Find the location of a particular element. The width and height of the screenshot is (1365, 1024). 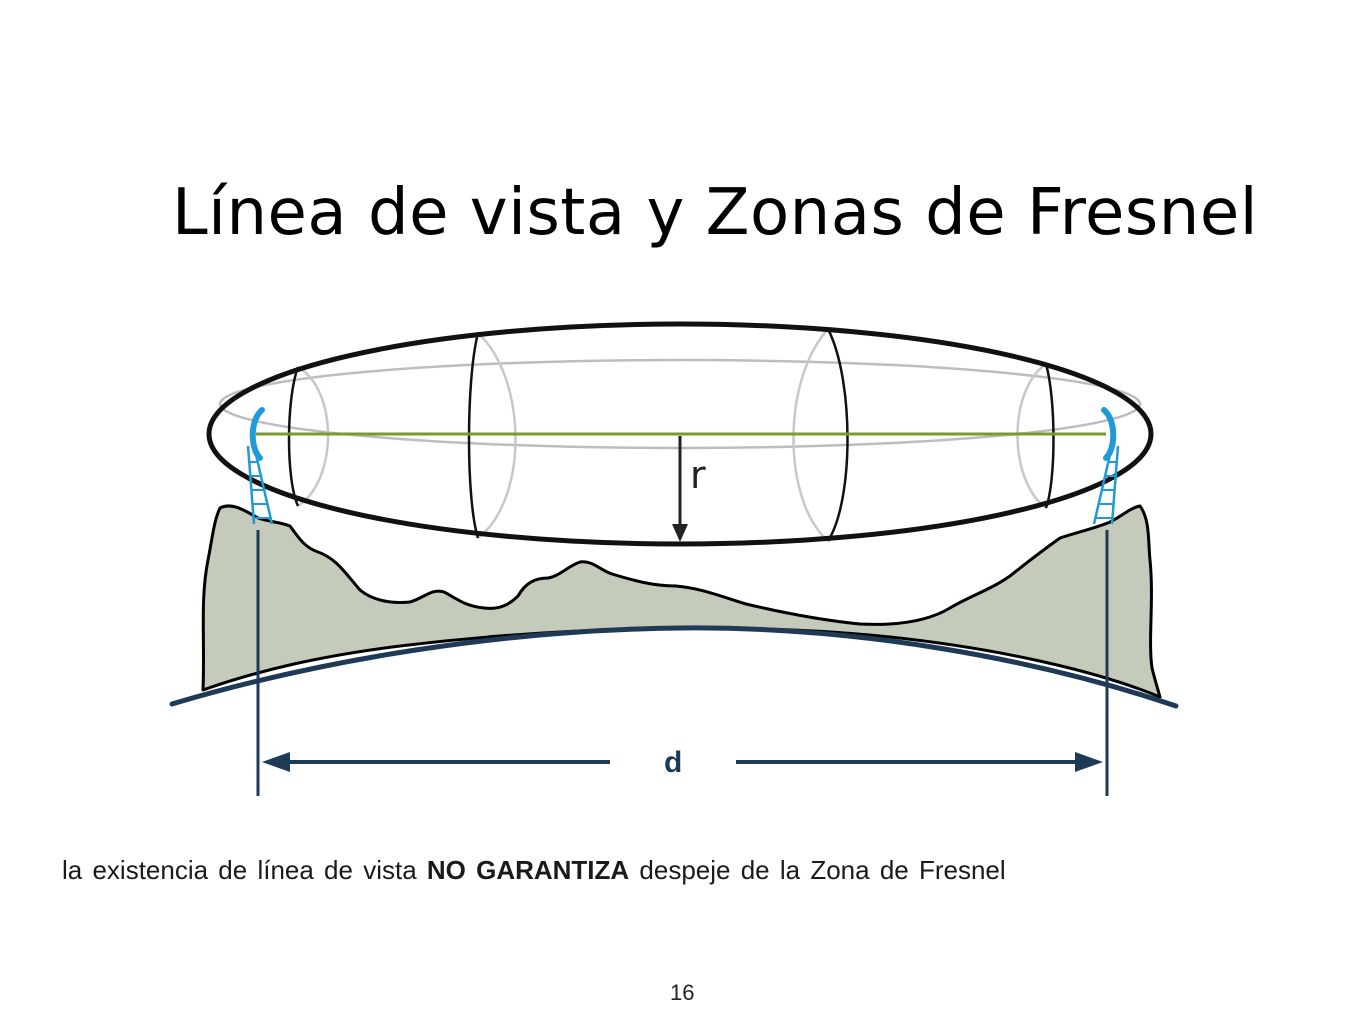

slide-title: Línea de vista y Zonas de Fresnel is located at coordinates (715, 213).